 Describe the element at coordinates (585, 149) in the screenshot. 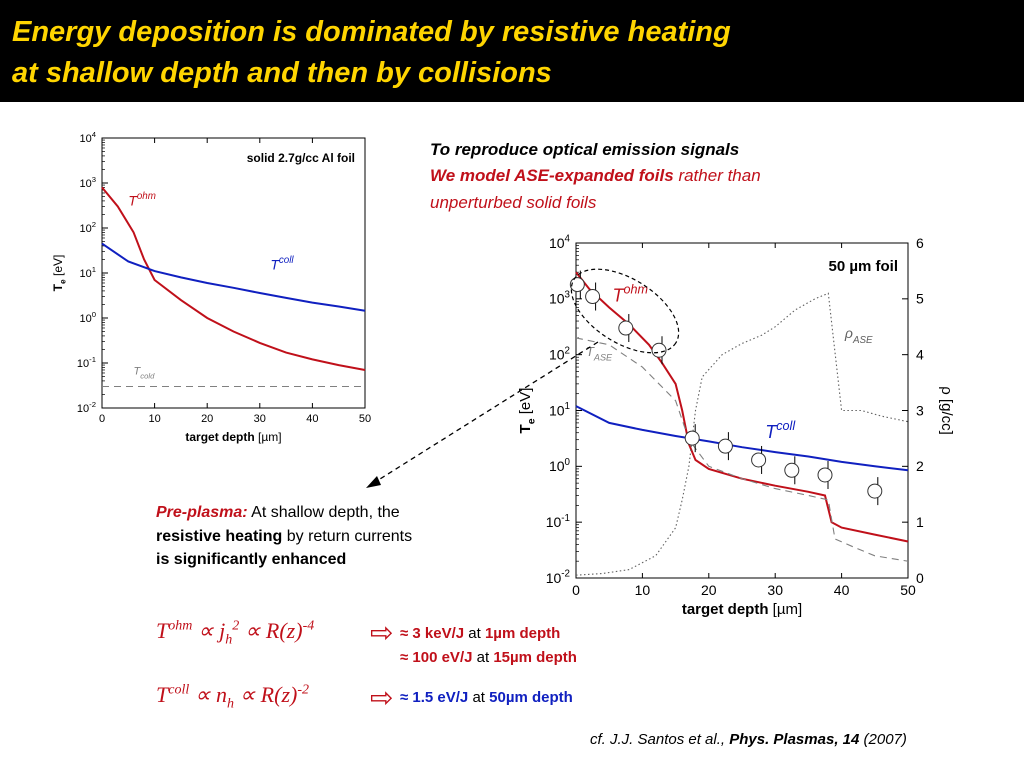

I see `reproduce-note-line-1: To reproduce optical emission signals` at that location.